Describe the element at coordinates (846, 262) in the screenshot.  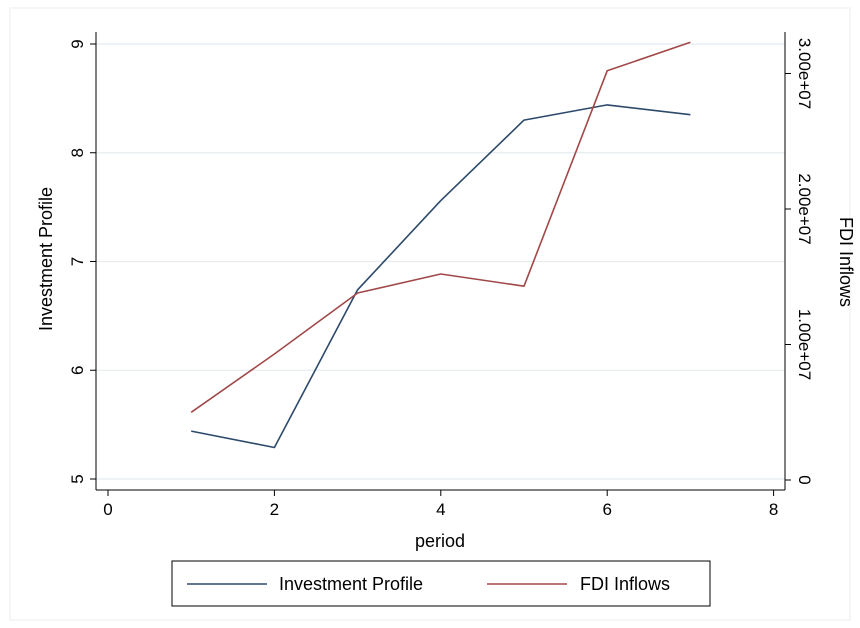
I see `y-axis-title-right: FDI Inflows` at that location.